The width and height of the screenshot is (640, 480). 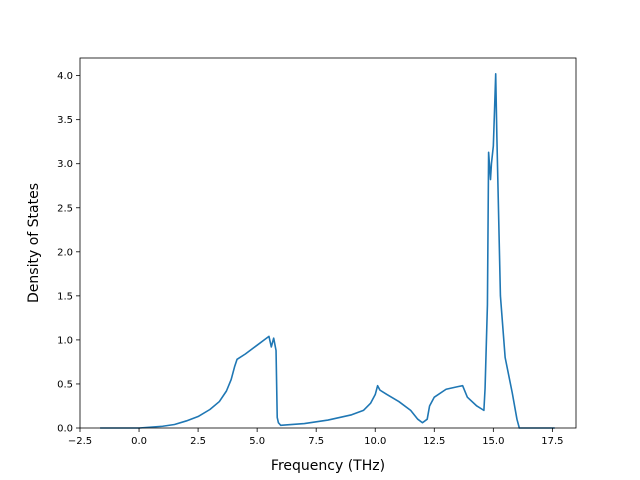 I want to click on x-tick-label: 15.0, so click(x=493, y=441).